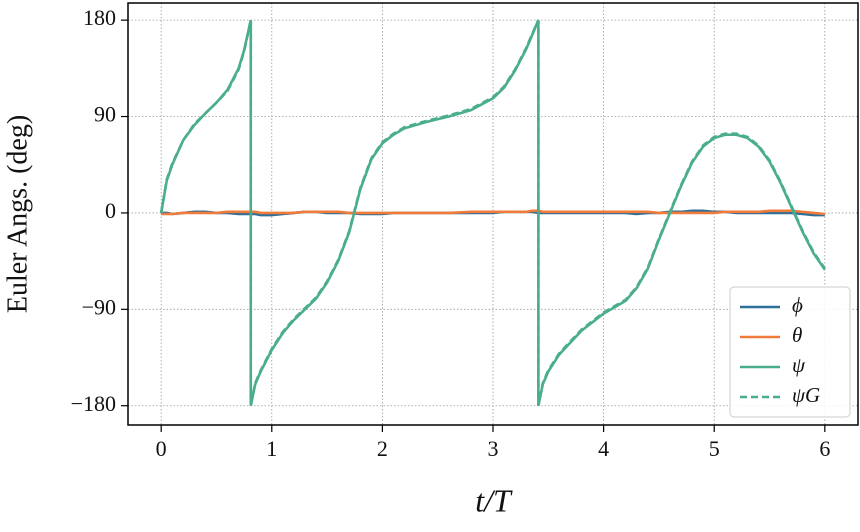 This screenshot has height=532, width=860. What do you see at coordinates (806, 395) in the screenshot?
I see `legend-label: ψG` at bounding box center [806, 395].